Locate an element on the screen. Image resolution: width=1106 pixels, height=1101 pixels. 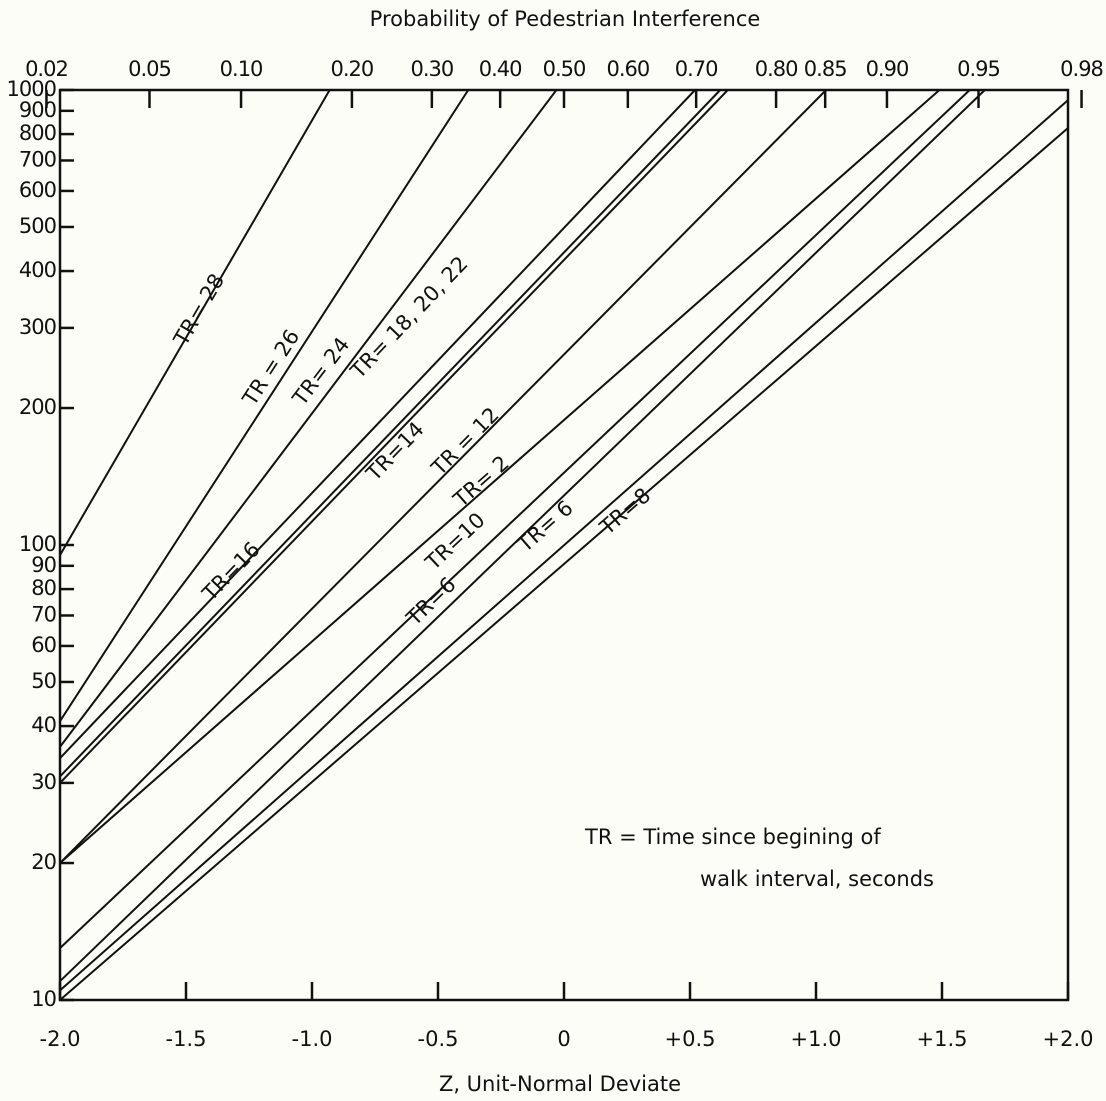
y-tick-label: 700 is located at coordinates (37, 159).